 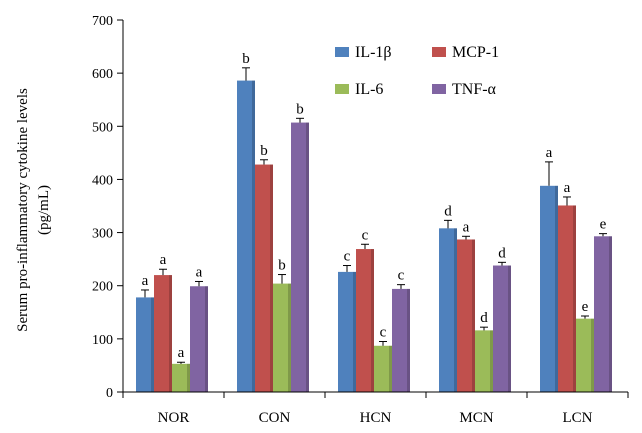 I want to click on y-axis-ticks: 0 100 200 300 400 500 600 700, so click(x=107, y=207).